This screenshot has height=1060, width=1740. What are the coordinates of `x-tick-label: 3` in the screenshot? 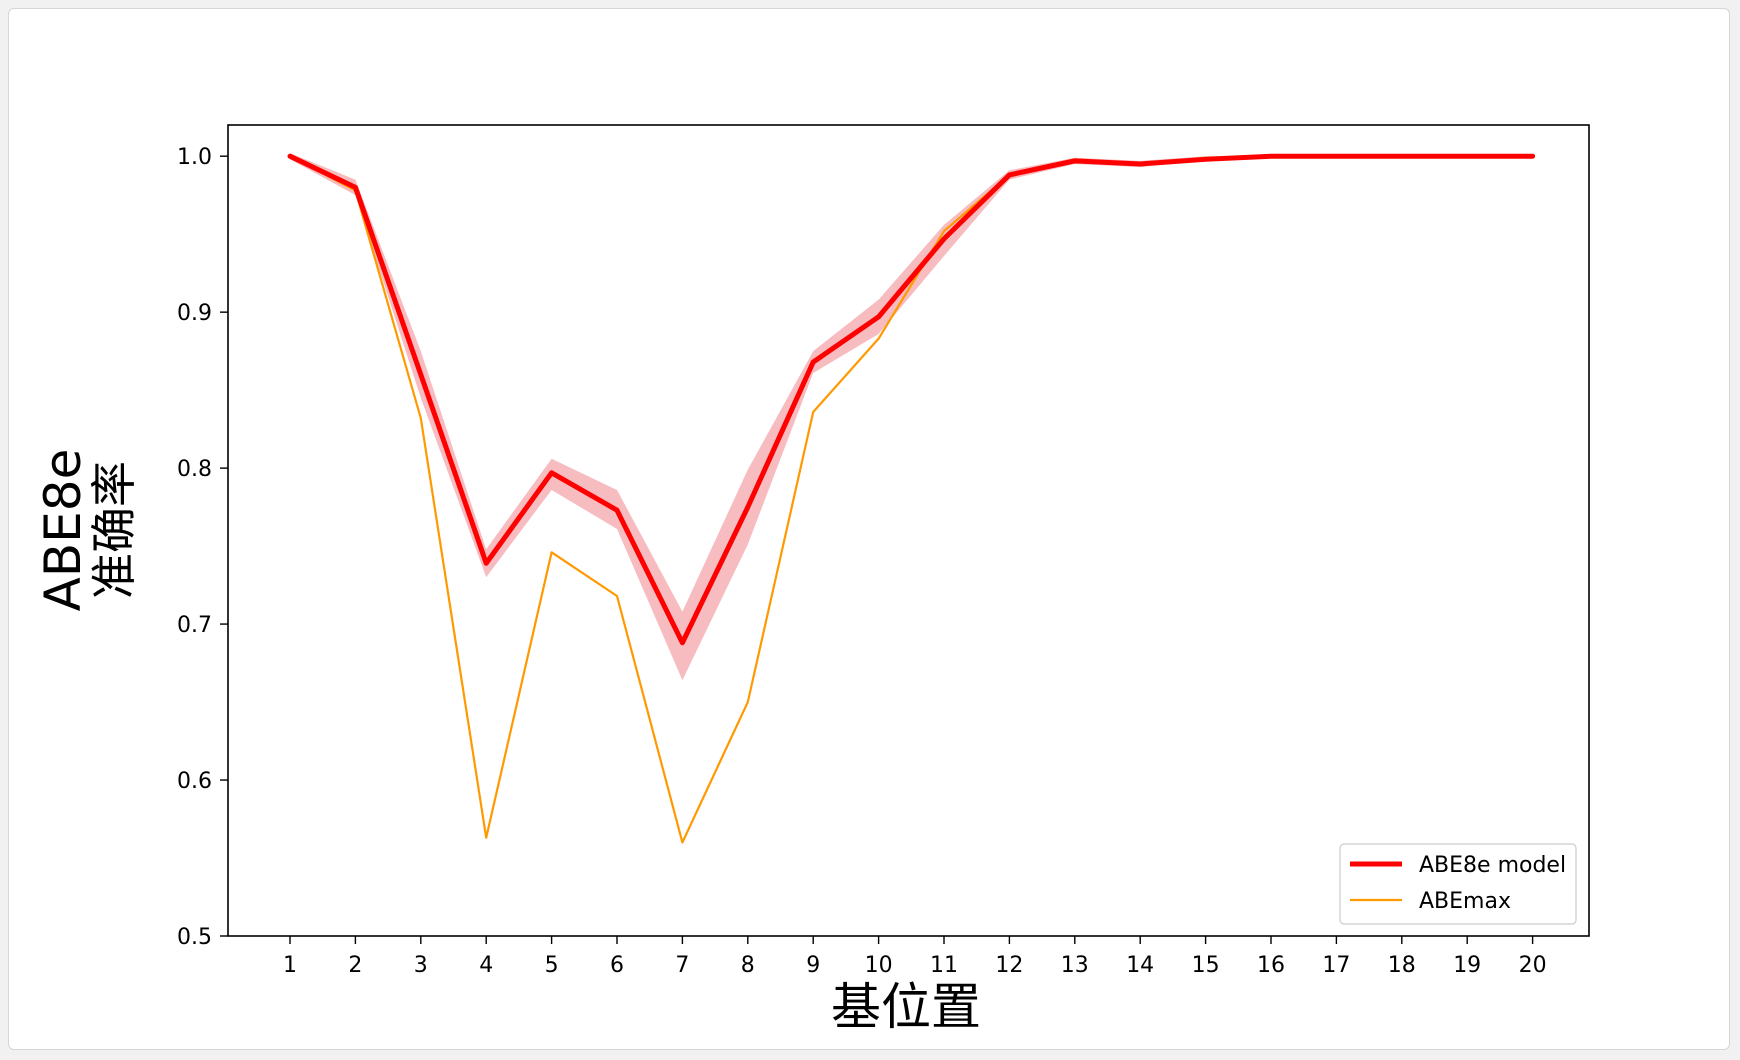 It's located at (421, 965).